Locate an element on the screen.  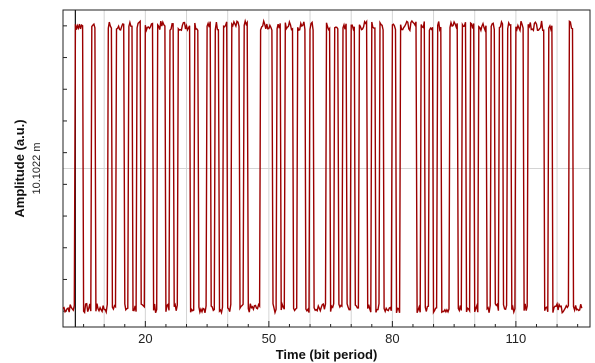
x-tick-label: 110 is located at coordinates (516, 338).